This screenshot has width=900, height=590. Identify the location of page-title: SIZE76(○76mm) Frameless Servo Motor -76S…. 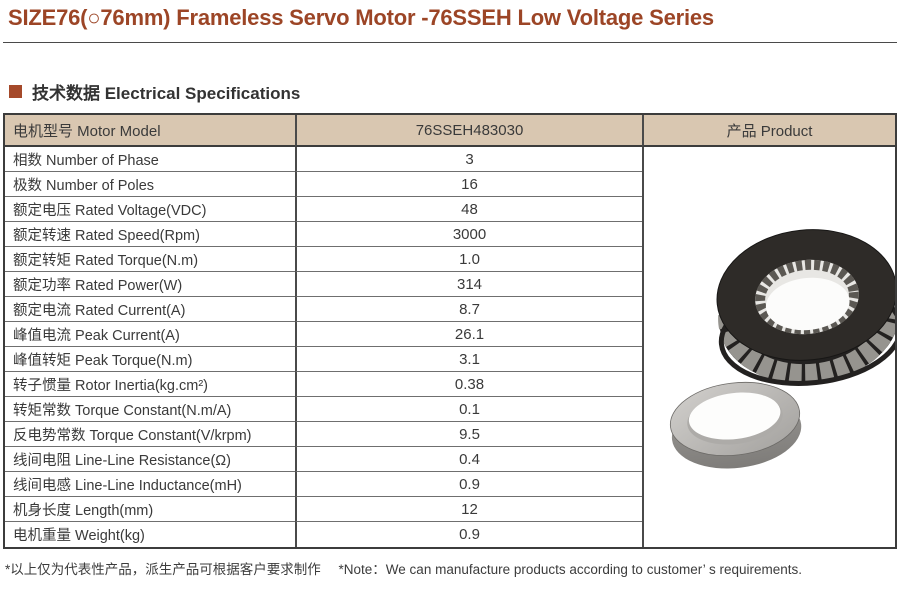
(361, 17).